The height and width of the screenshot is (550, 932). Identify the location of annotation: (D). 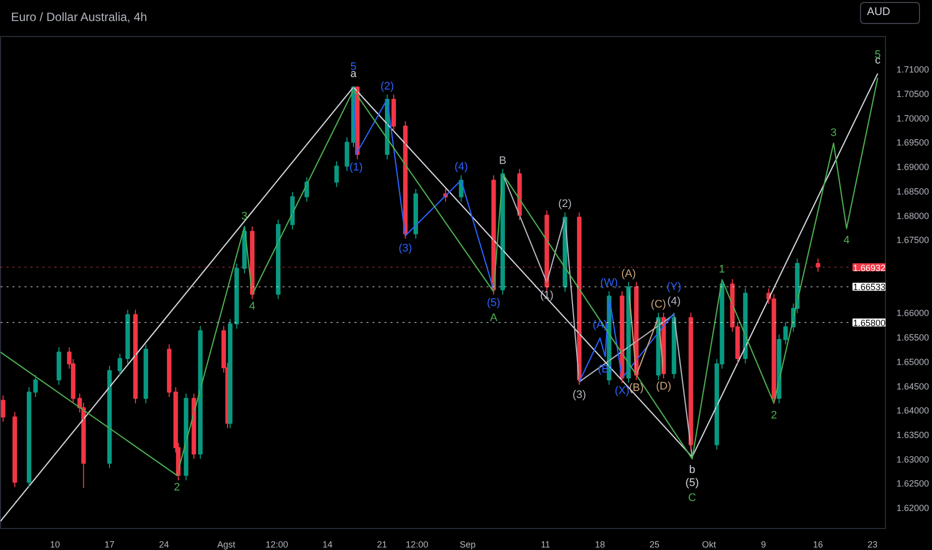
(664, 386).